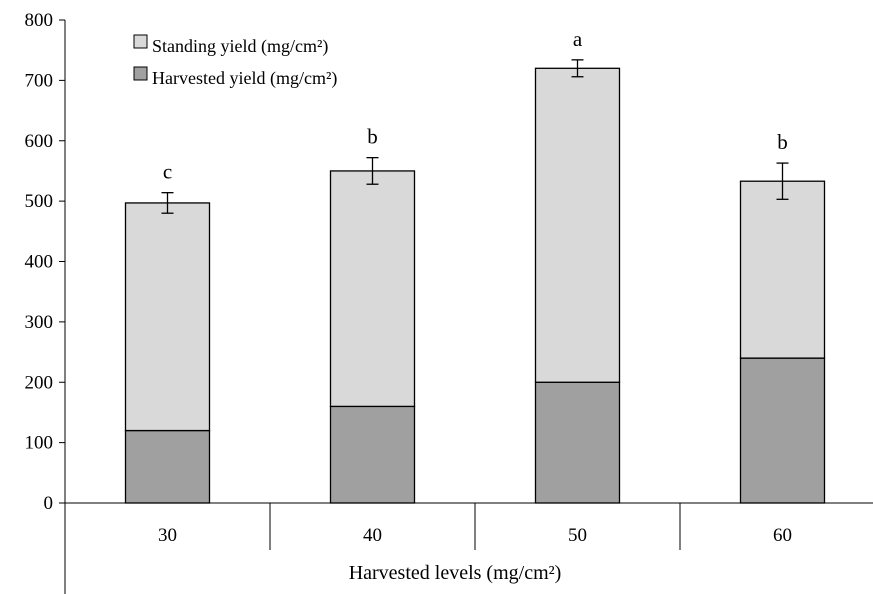 This screenshot has width=873, height=594. I want to click on x-tick-label: 40, so click(372, 535).